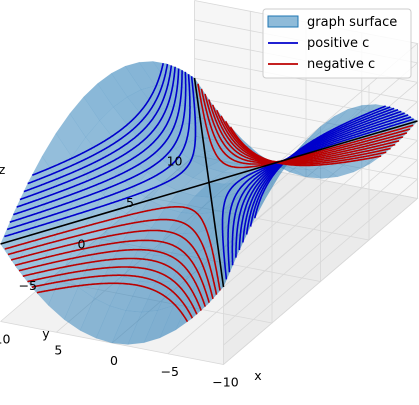 The image size is (419, 405). Describe the element at coordinates (225, 382) in the screenshot. I see `x-tick-label: −10` at that location.